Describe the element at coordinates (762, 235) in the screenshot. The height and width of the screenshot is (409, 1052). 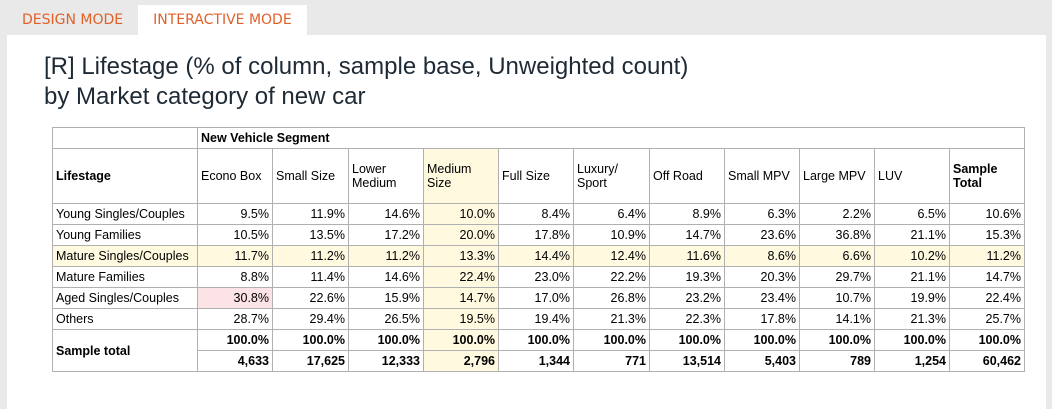
I see `table-cell: 23.6%` at that location.